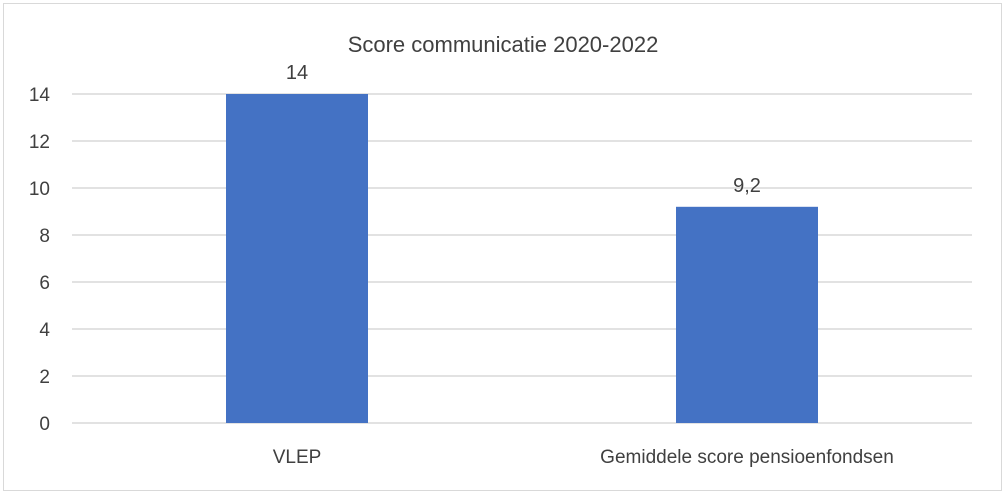  I want to click on data-label: 14, so click(297, 73).